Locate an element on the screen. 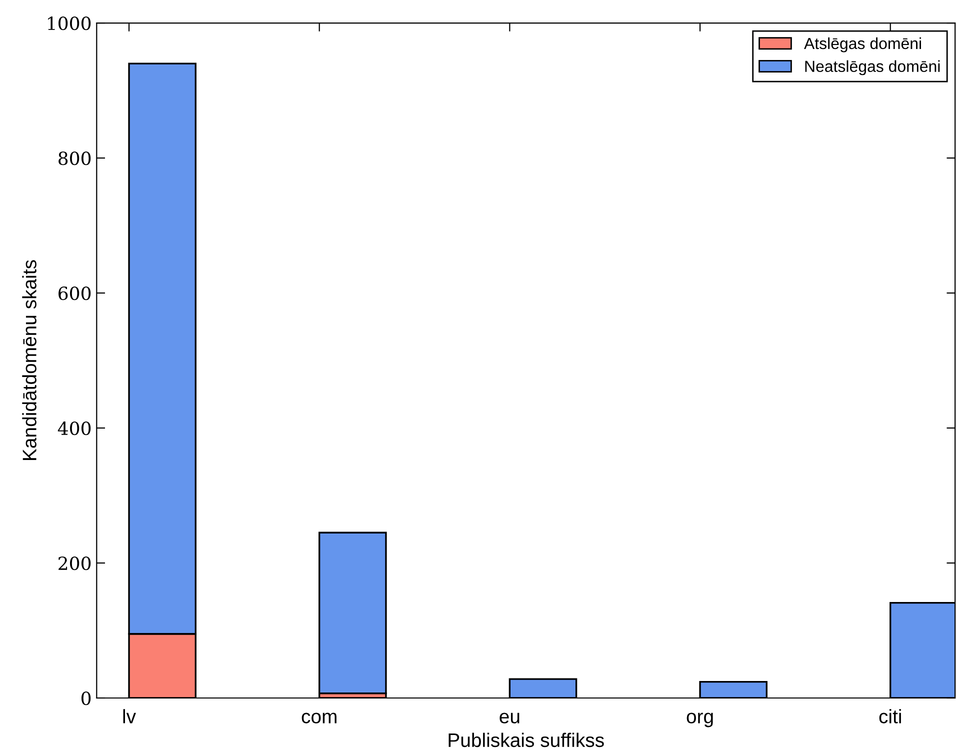  bar is located at coordinates (352, 613).